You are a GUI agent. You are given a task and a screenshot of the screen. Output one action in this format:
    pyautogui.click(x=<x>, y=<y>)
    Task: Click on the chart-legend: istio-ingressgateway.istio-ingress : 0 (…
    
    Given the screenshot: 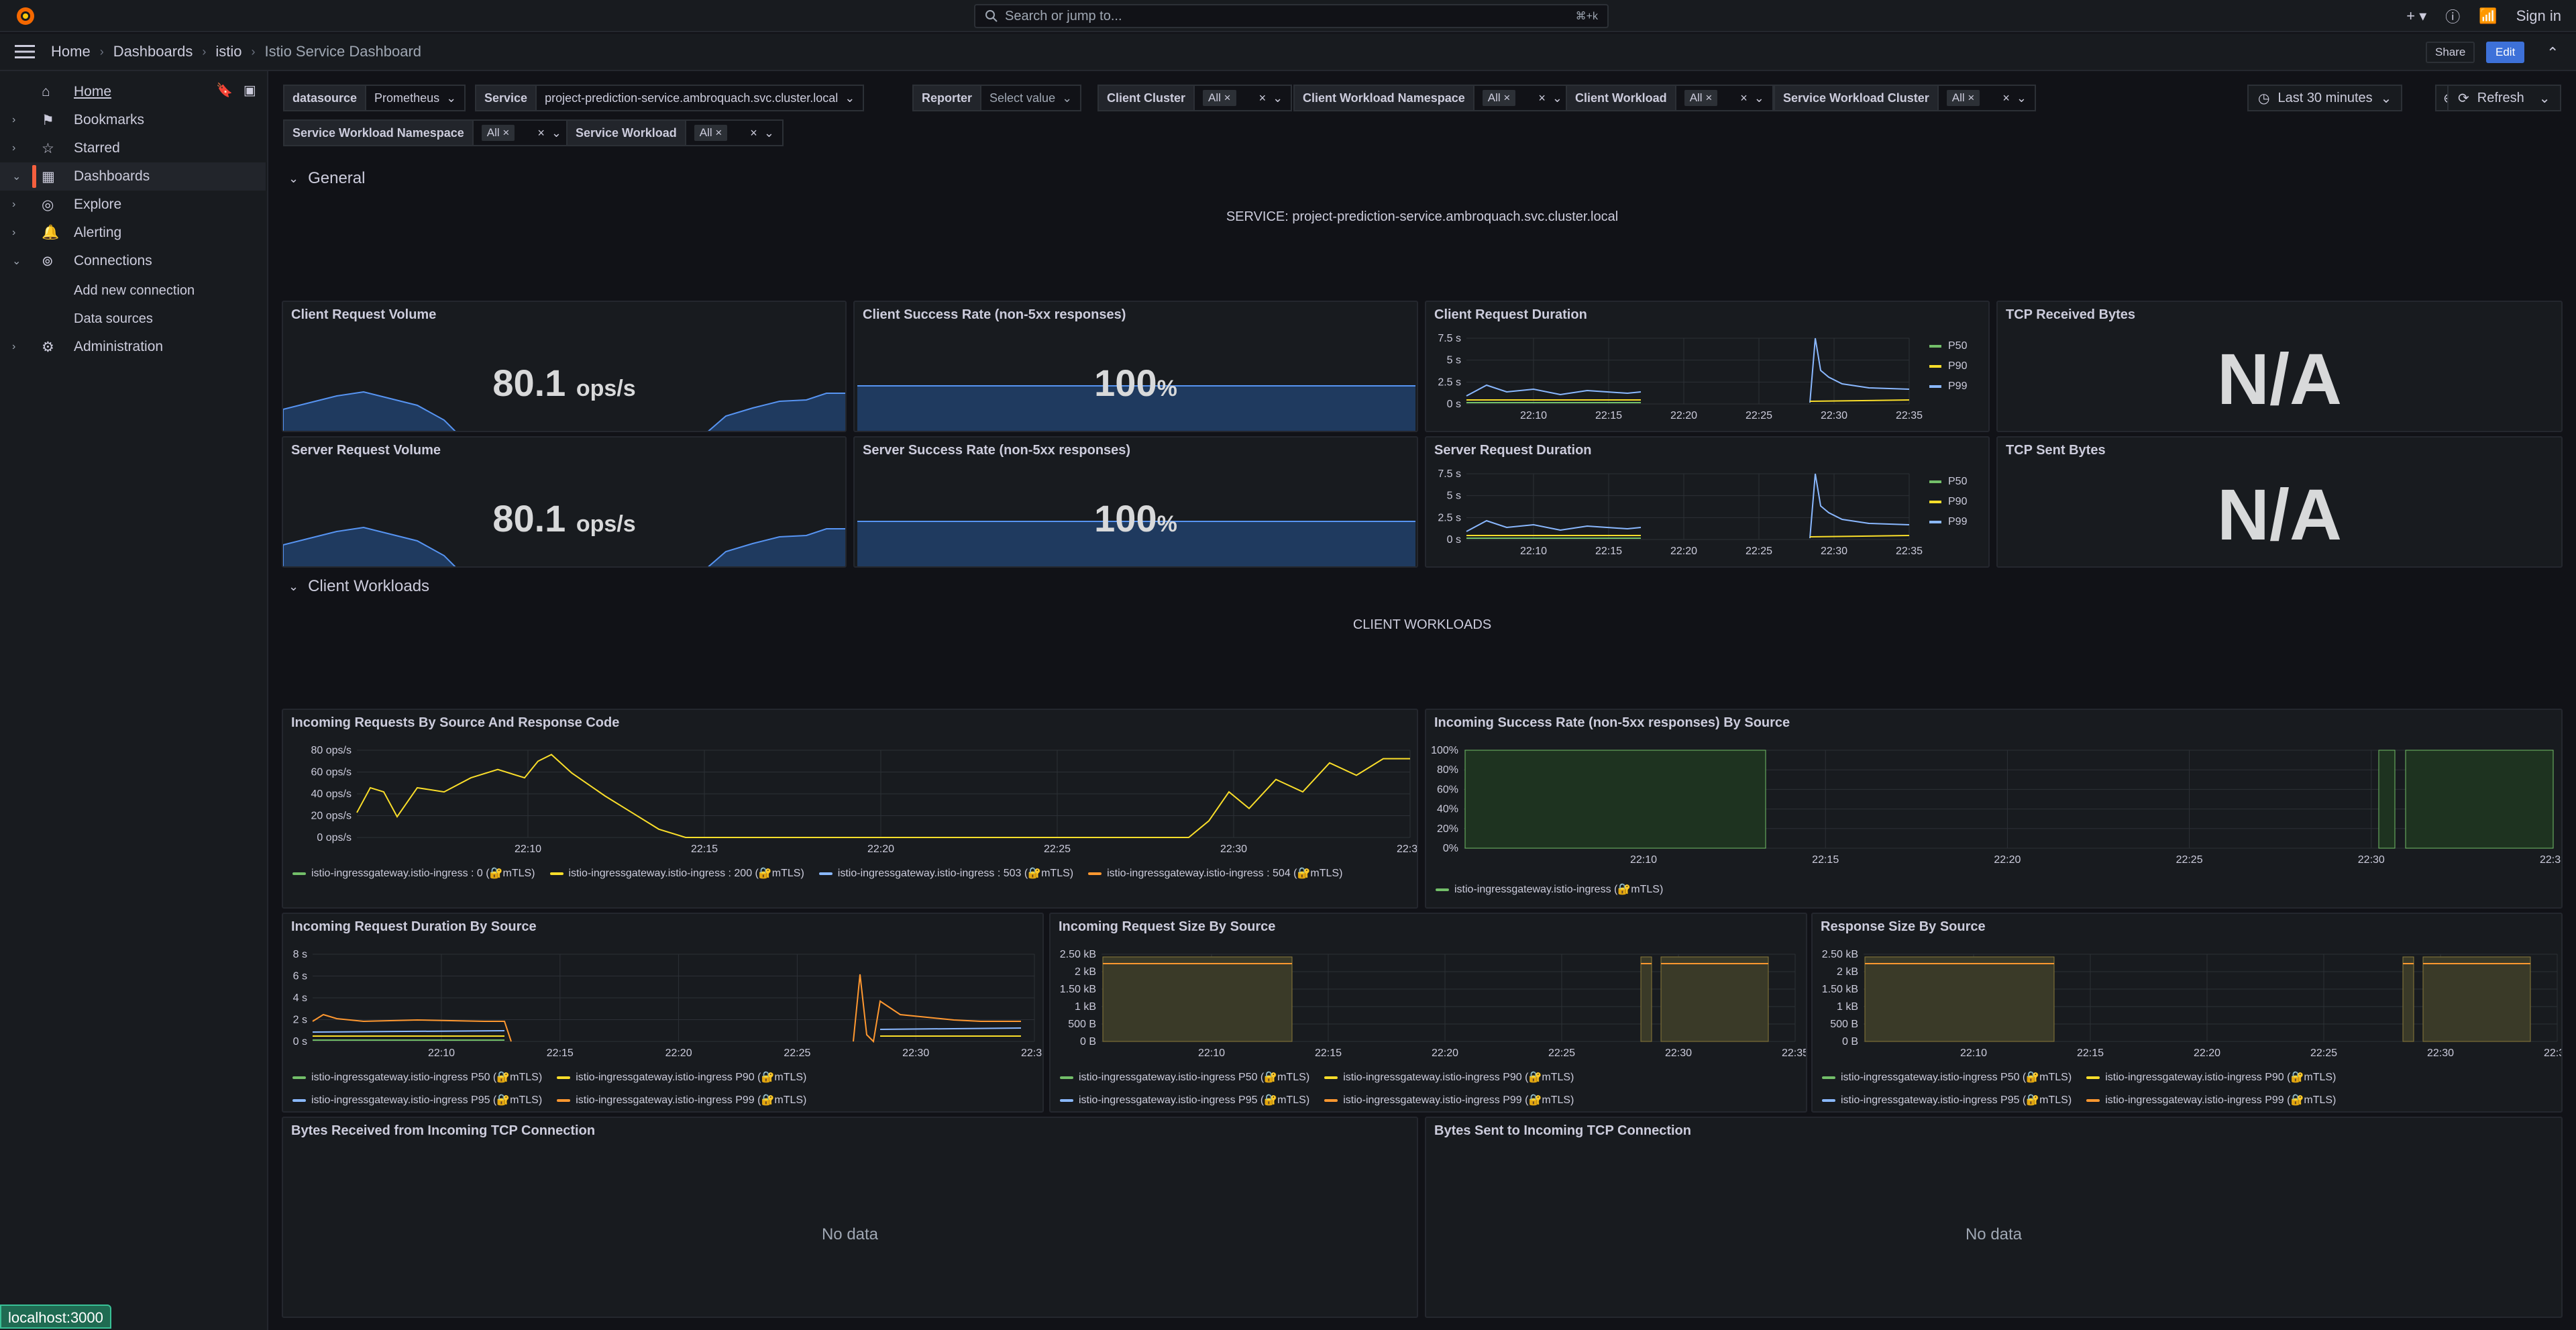 What is the action you would take?
    pyautogui.click(x=849, y=873)
    